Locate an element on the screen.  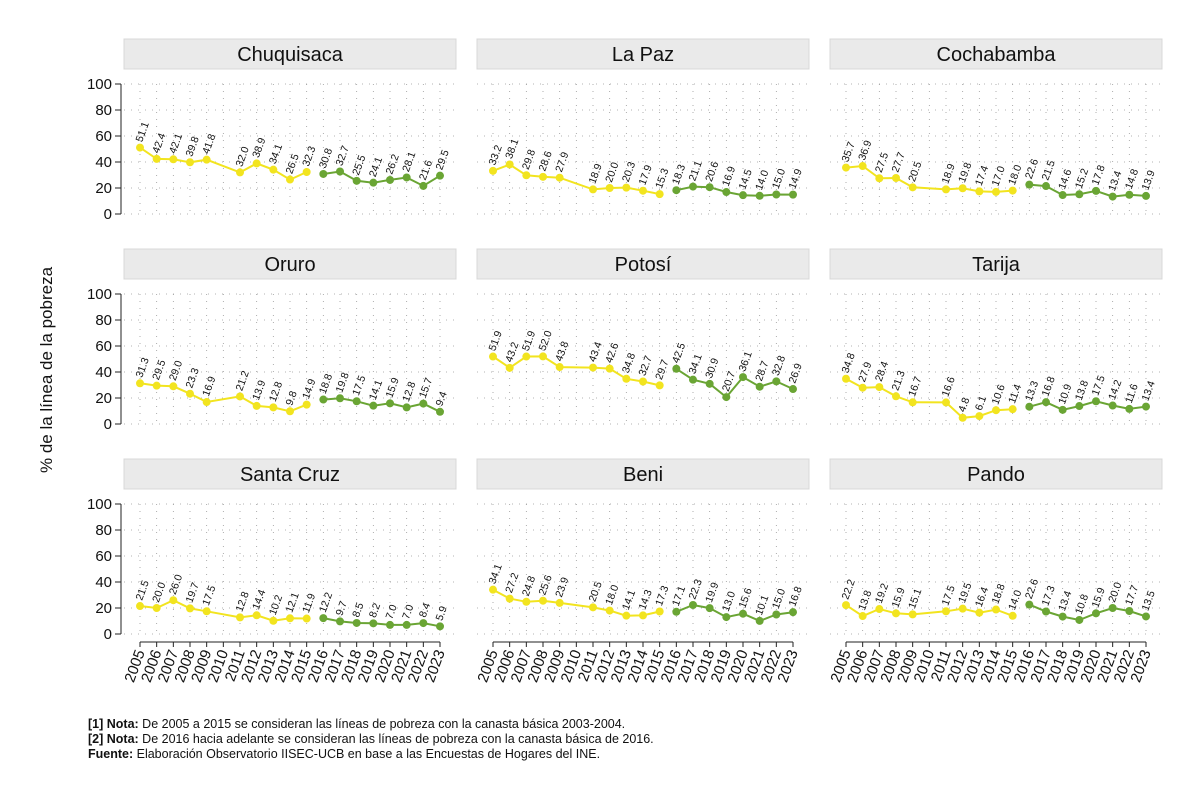
data-label: 17.0 is located at coordinates (999, 175).